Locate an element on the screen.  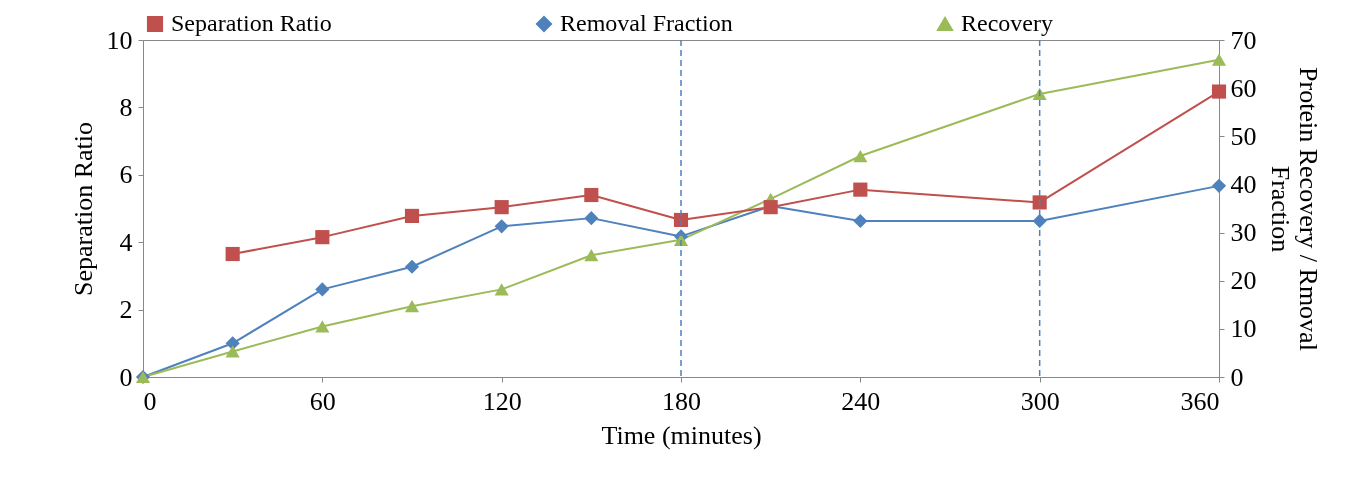
legend-label: Removal Fraction is located at coordinates (646, 23).